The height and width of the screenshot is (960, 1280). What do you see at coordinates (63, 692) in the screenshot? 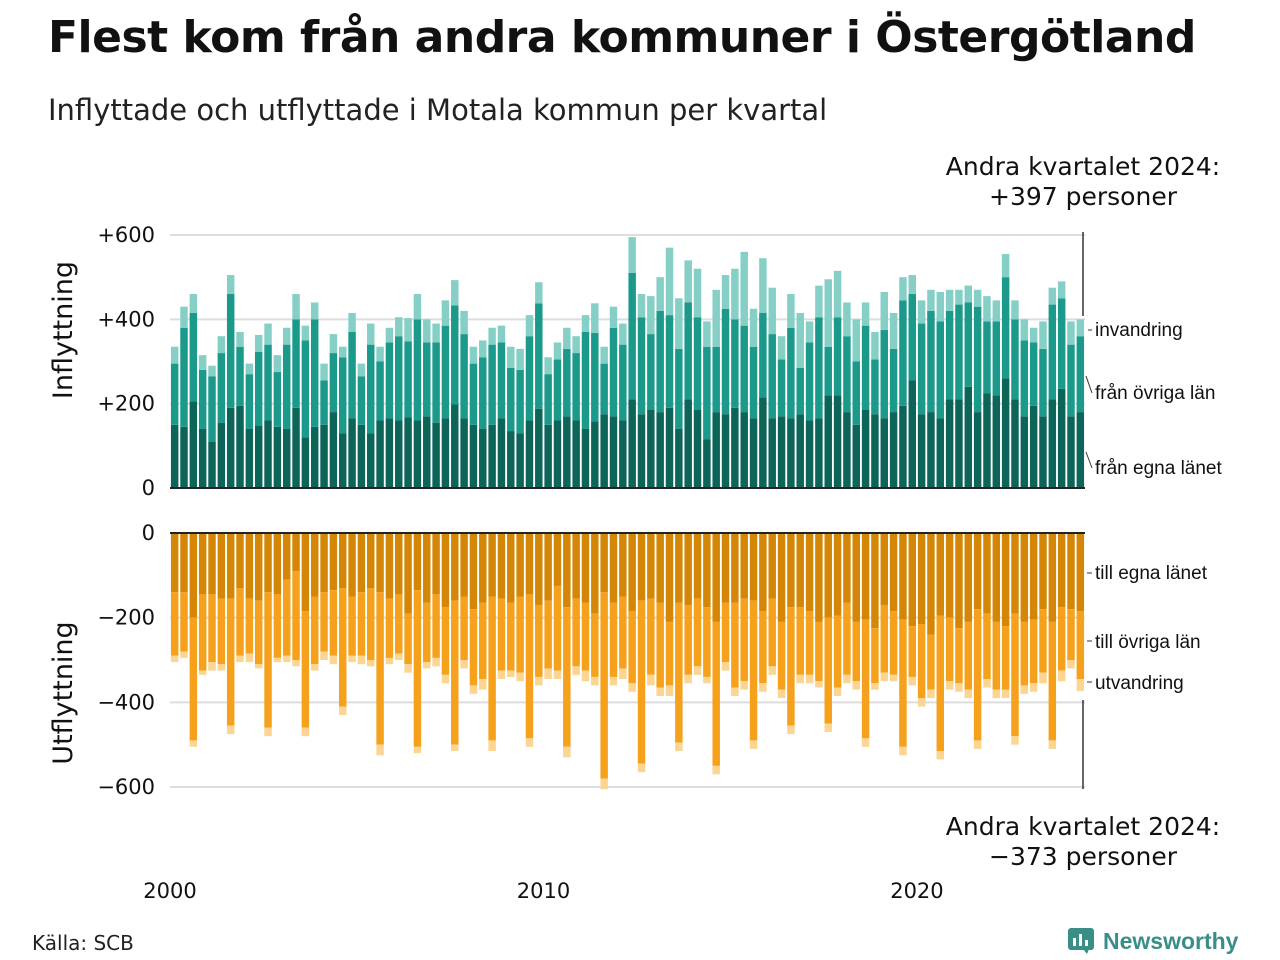
I see `y-axis-title-out: Utflyttning` at bounding box center [63, 692].